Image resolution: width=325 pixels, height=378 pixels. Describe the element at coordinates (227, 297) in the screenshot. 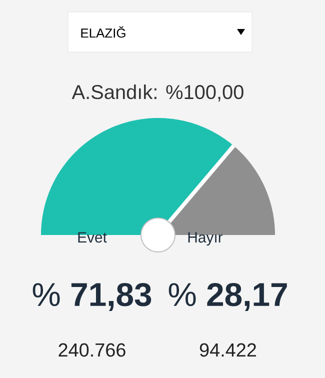

I see `text: % 28,17` at that location.